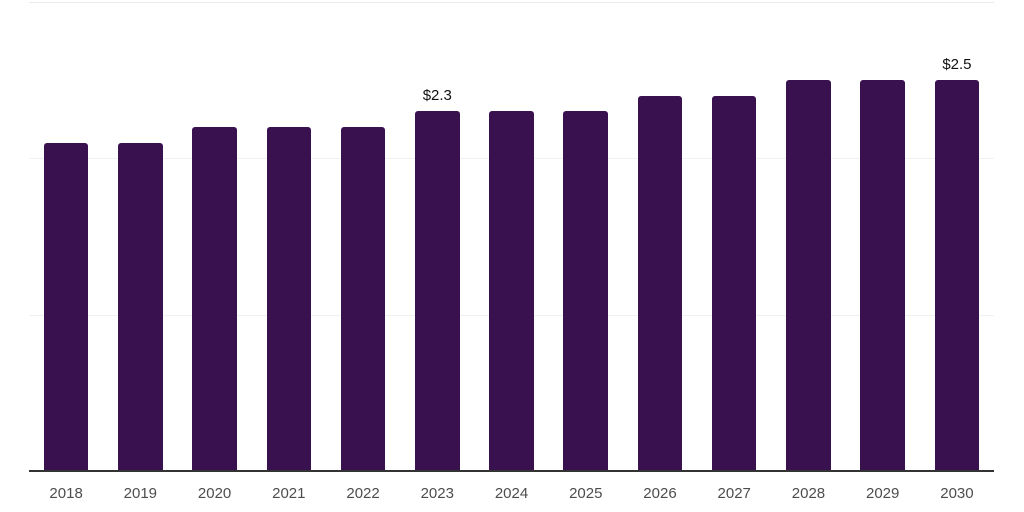 This screenshot has height=512, width=1024. I want to click on bar-2029, so click(882, 275).